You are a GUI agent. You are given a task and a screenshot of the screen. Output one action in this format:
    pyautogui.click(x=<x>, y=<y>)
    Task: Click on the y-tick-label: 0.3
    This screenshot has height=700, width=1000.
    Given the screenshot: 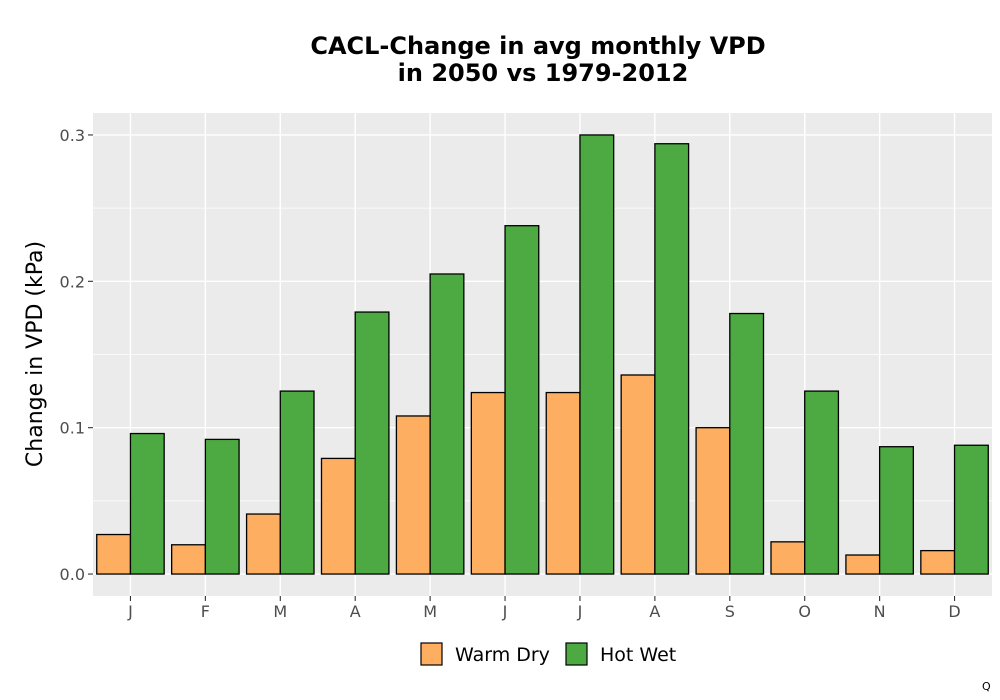 What is the action you would take?
    pyautogui.click(x=72, y=135)
    